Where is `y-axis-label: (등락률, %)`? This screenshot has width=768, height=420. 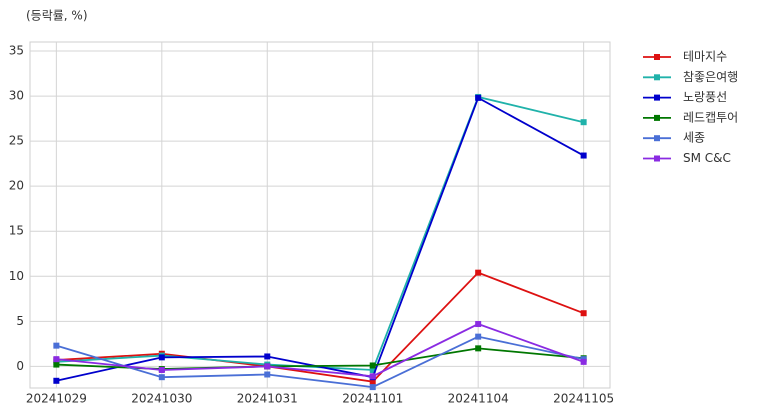
y-axis-label: (등락률, %) is located at coordinates (57, 16).